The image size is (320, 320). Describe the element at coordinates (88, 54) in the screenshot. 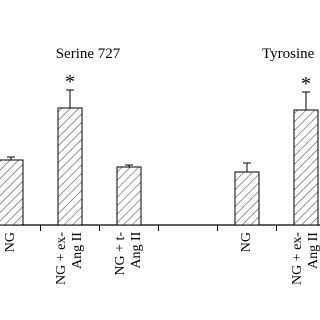

I see `group-label: Serine 727` at that location.